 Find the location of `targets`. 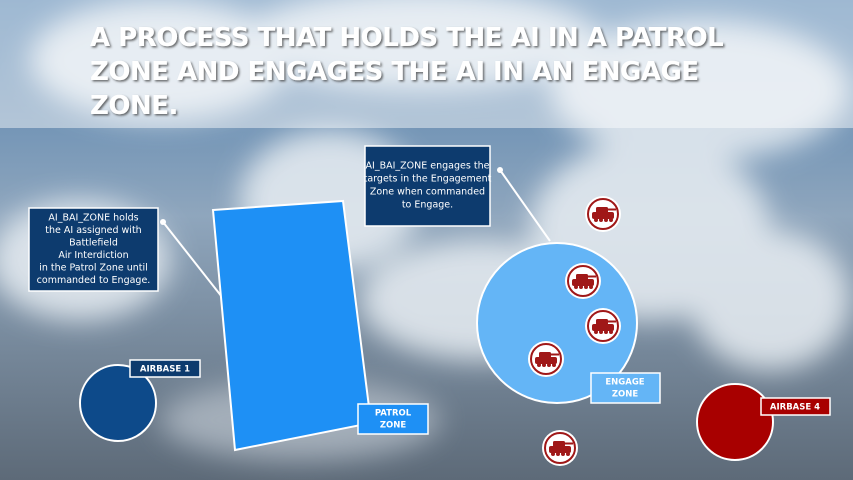

targets is located at coordinates (574, 331).